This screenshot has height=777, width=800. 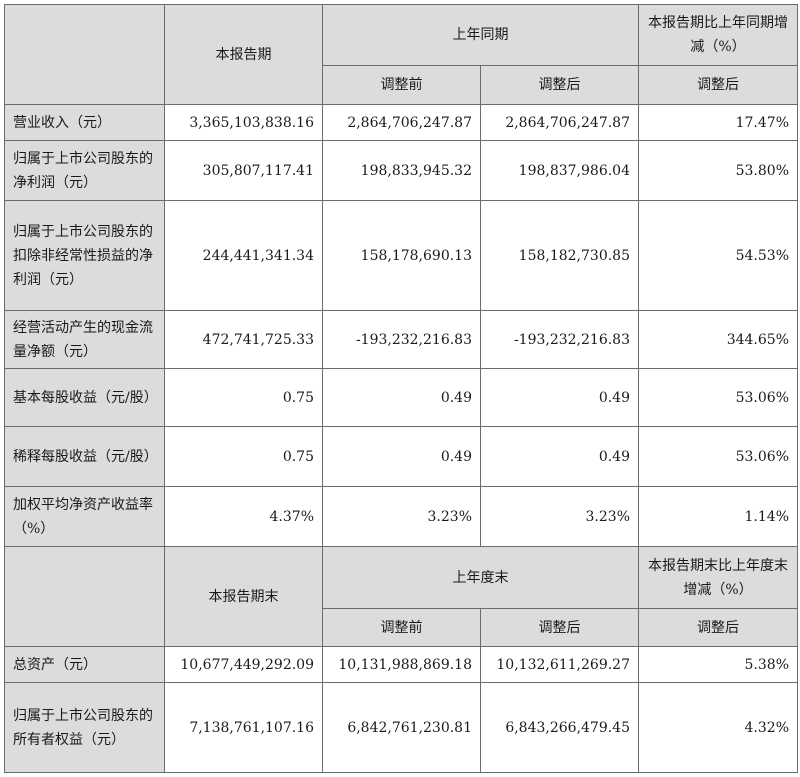 What do you see at coordinates (243, 170) in the screenshot?
I see `current-value: 305,807,117.41` at bounding box center [243, 170].